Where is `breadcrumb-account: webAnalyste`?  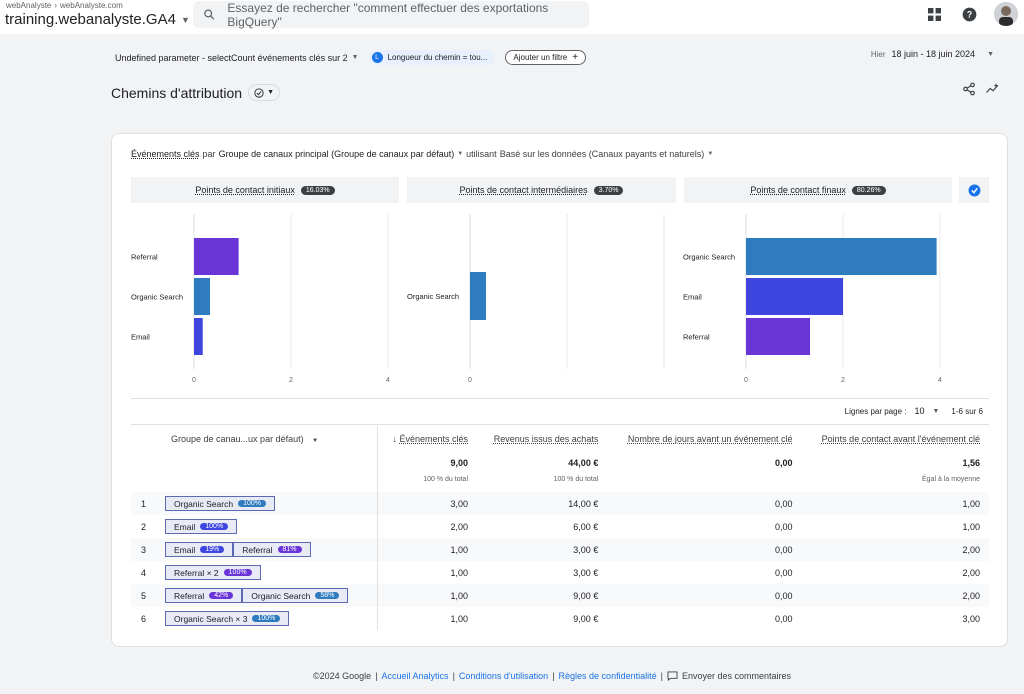 breadcrumb-account: webAnalyste is located at coordinates (29, 5).